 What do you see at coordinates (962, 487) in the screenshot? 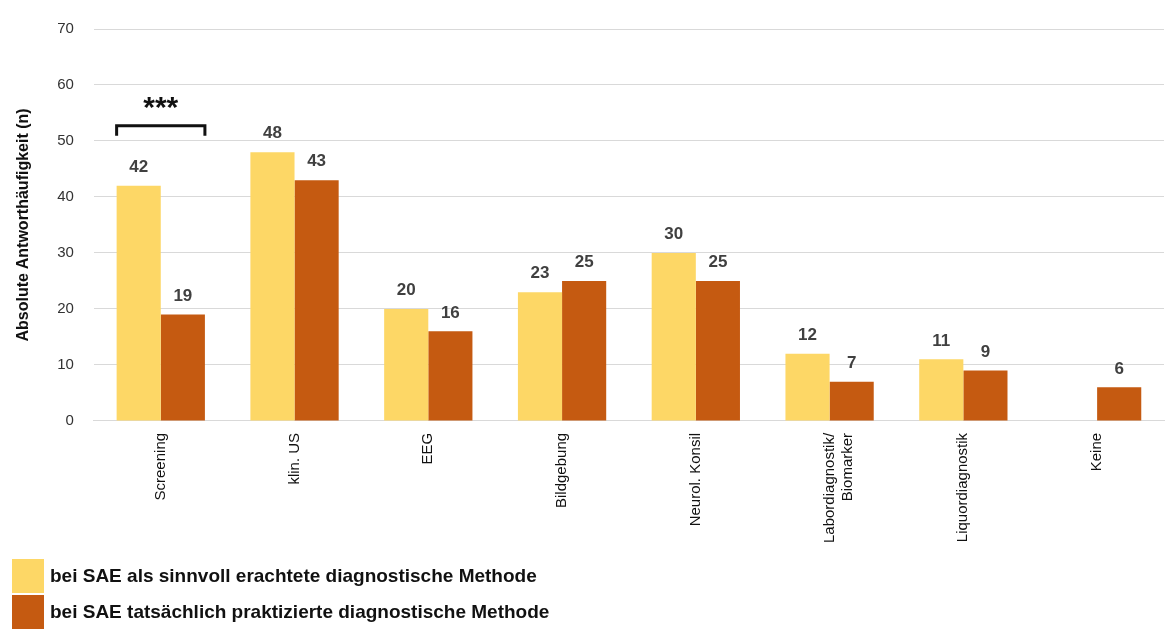
I see `x-tick-label: Liquordiagnostik` at bounding box center [962, 487].